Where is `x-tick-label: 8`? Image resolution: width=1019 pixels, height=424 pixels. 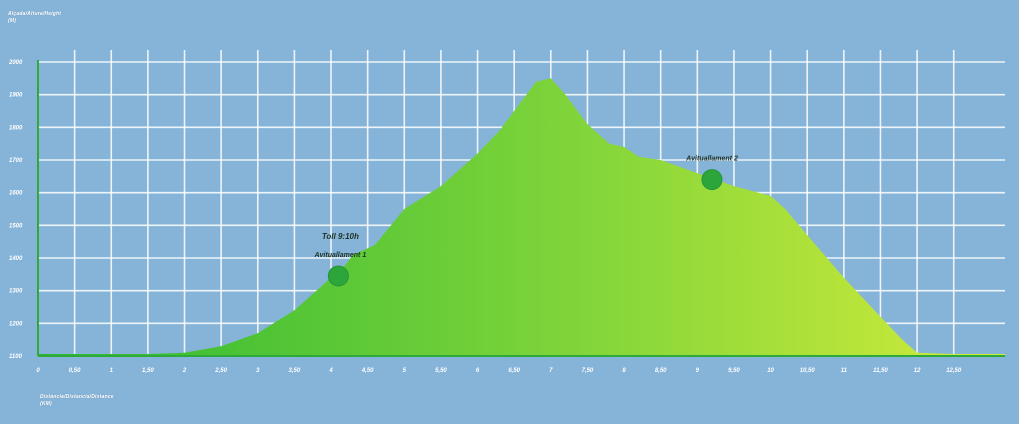 x-tick-label: 8 is located at coordinates (624, 371).